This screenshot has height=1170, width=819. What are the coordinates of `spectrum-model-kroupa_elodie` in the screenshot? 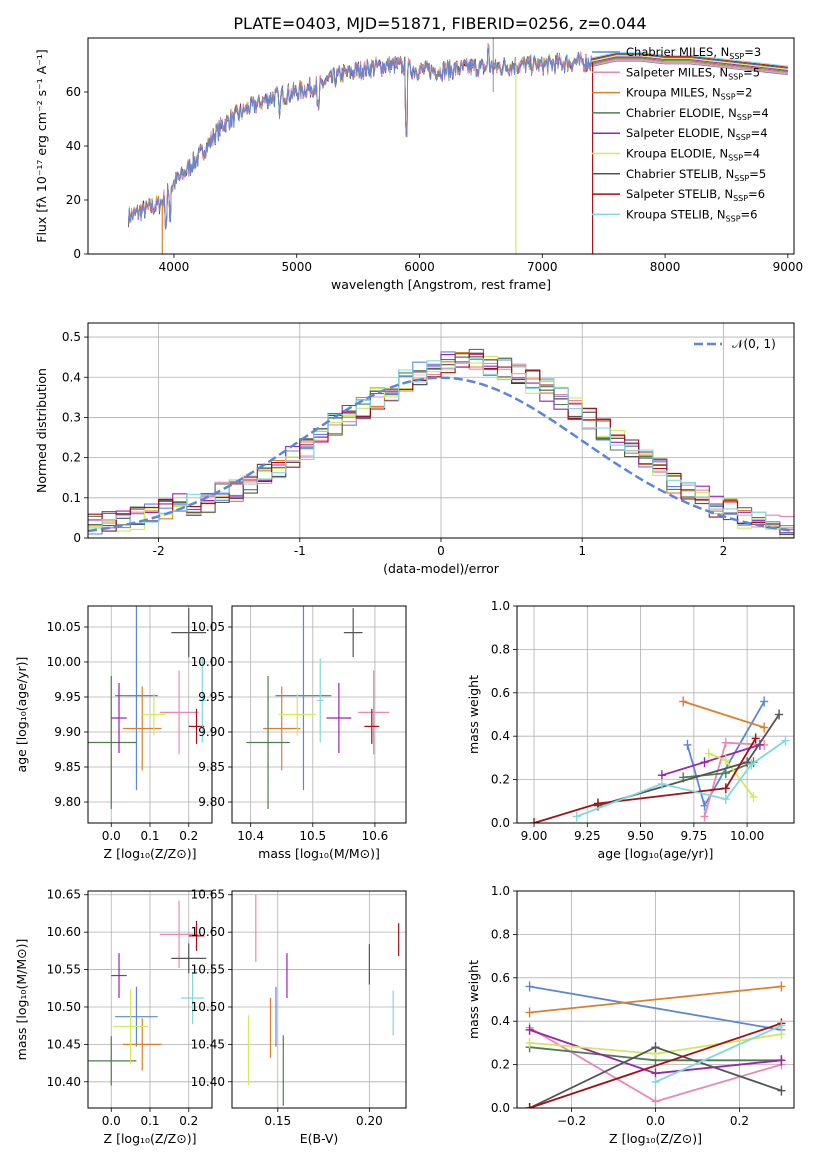 It's located at (689, 62).